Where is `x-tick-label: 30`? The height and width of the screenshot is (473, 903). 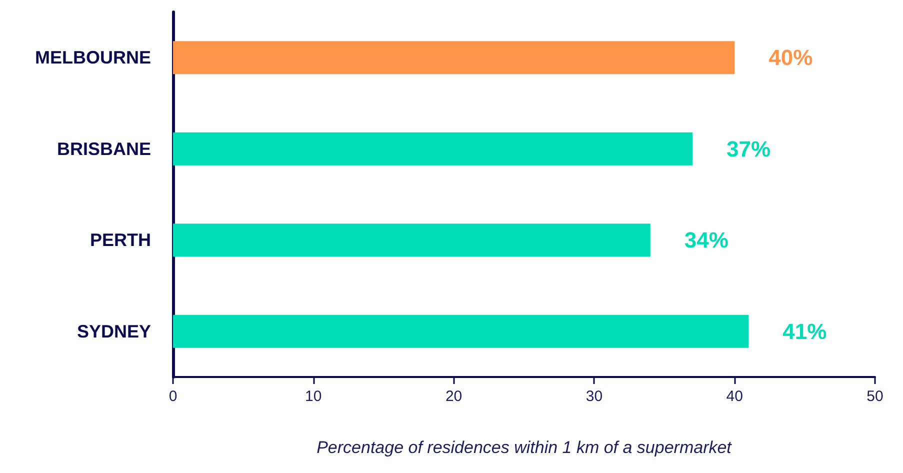 x-tick-label: 30 is located at coordinates (594, 396).